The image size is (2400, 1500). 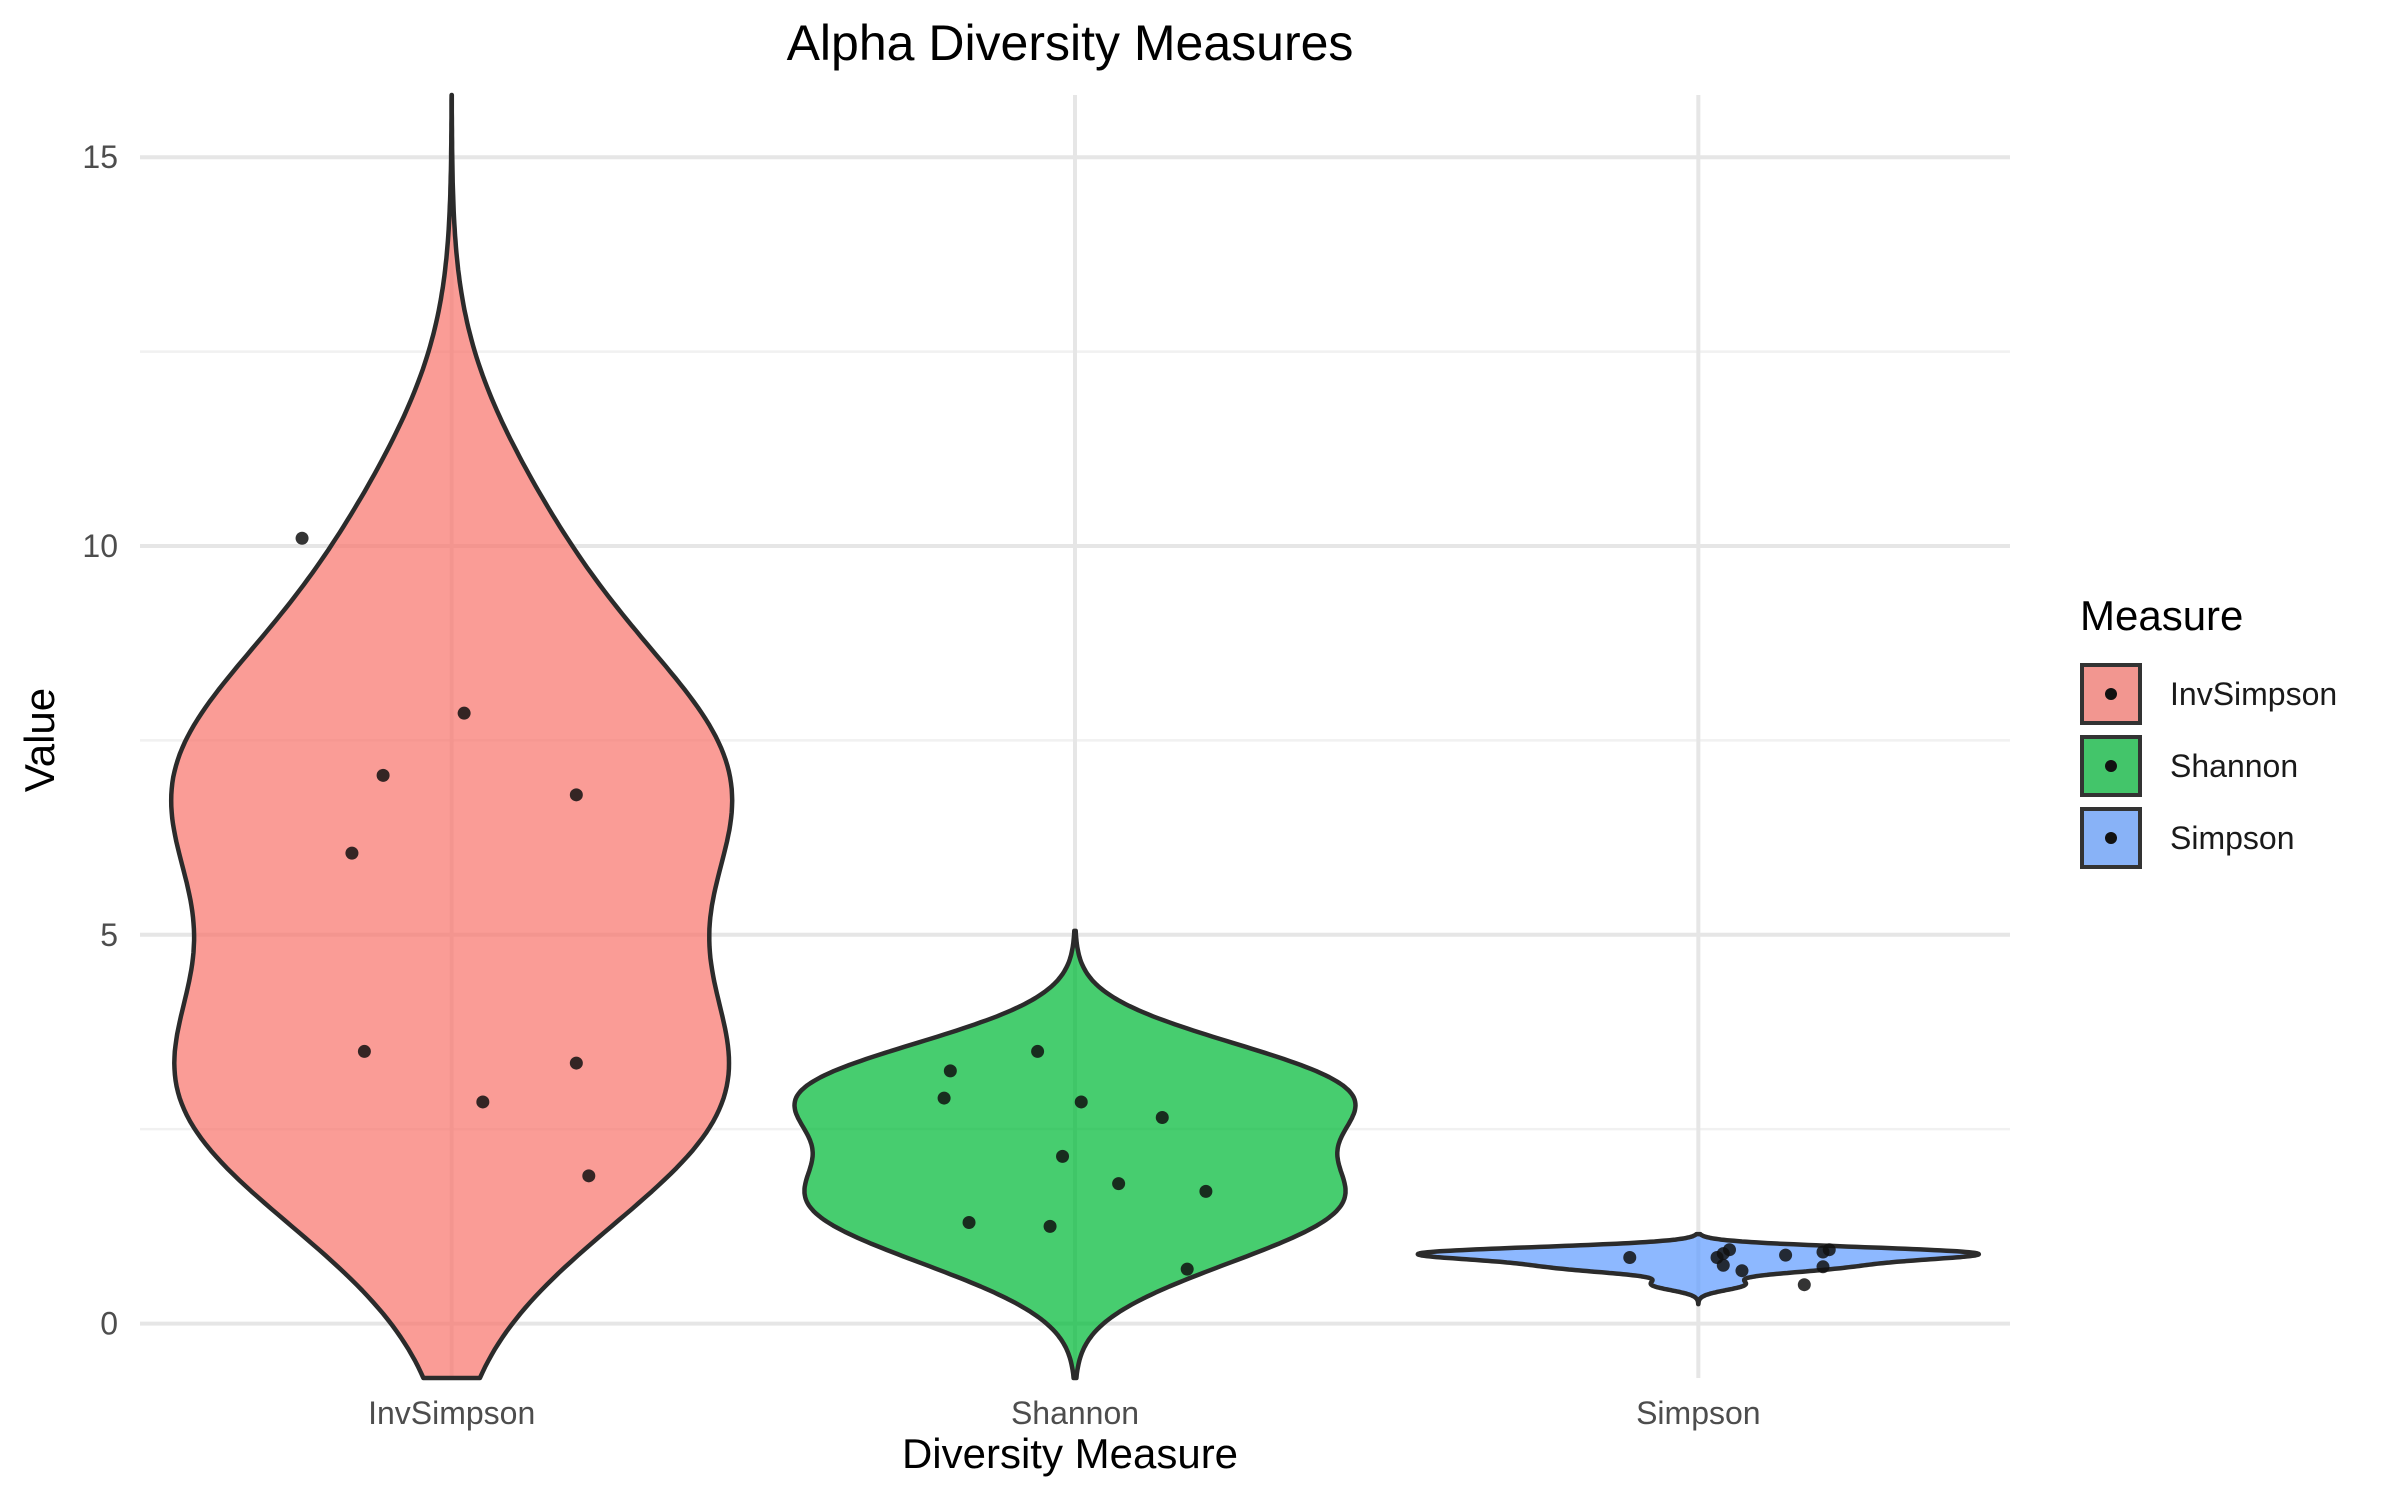 I want to click on legend-key-shannon, so click(x=2111, y=766).